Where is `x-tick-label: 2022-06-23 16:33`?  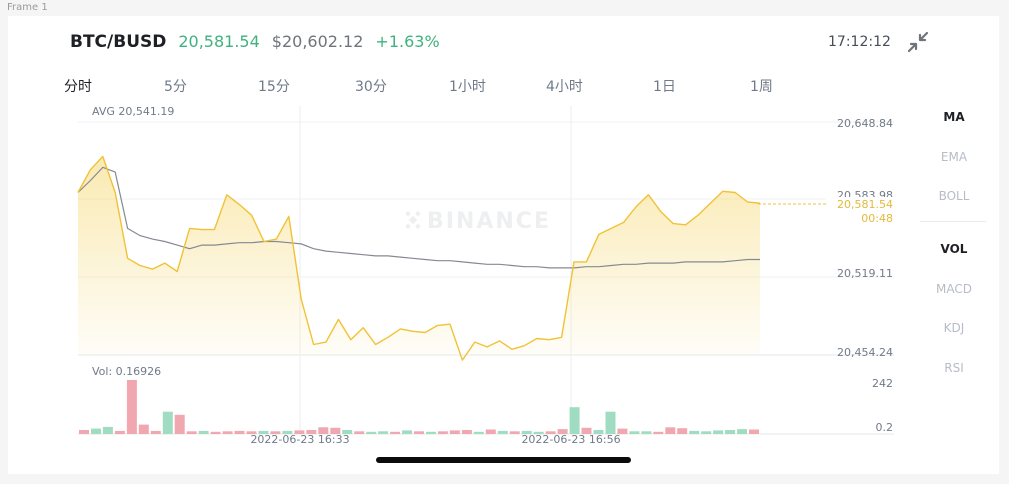 x-tick-label: 2022-06-23 16:33 is located at coordinates (299, 439).